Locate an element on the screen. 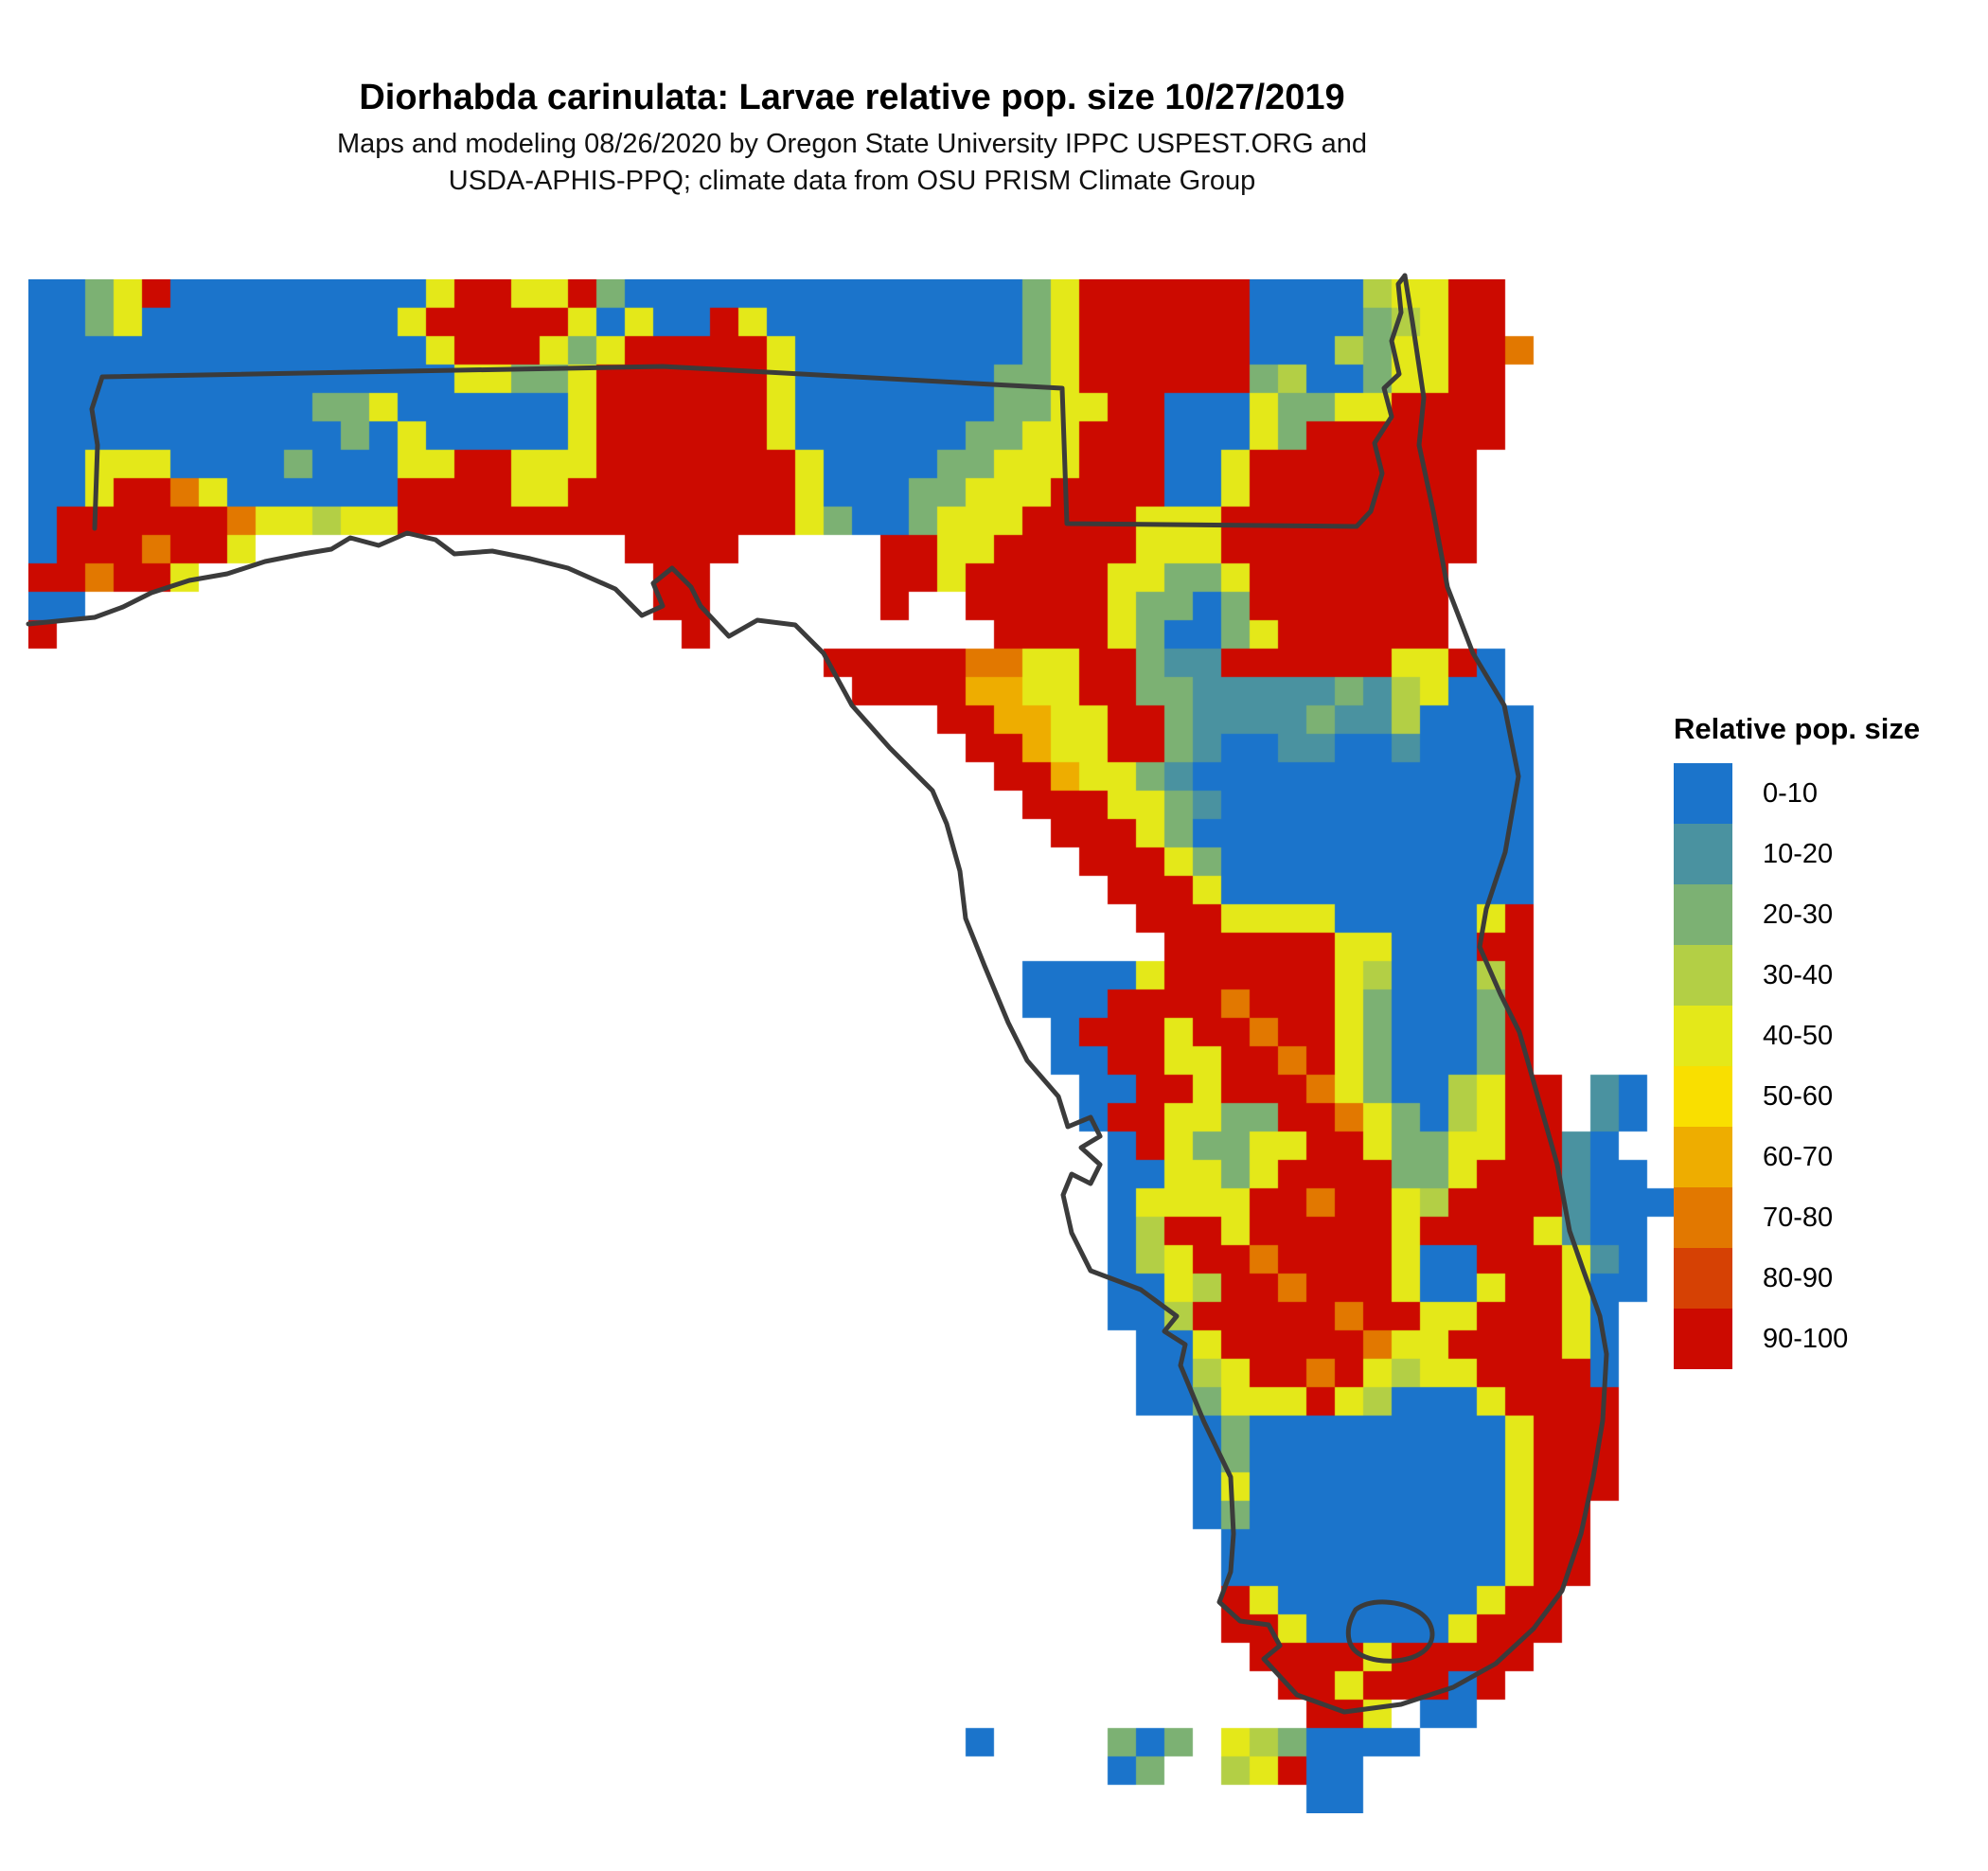 The image size is (1988, 1871). legend-title: Relative pop. size is located at coordinates (1797, 728).